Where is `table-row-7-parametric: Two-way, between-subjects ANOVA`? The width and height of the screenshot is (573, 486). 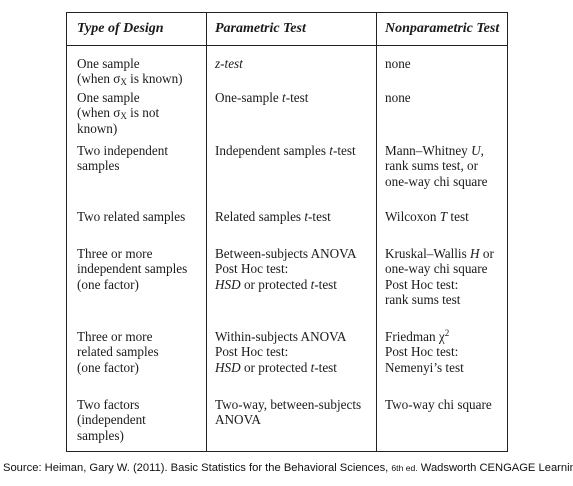
table-row-7-parametric: Two-way, between-subjects ANOVA is located at coordinates (288, 412).